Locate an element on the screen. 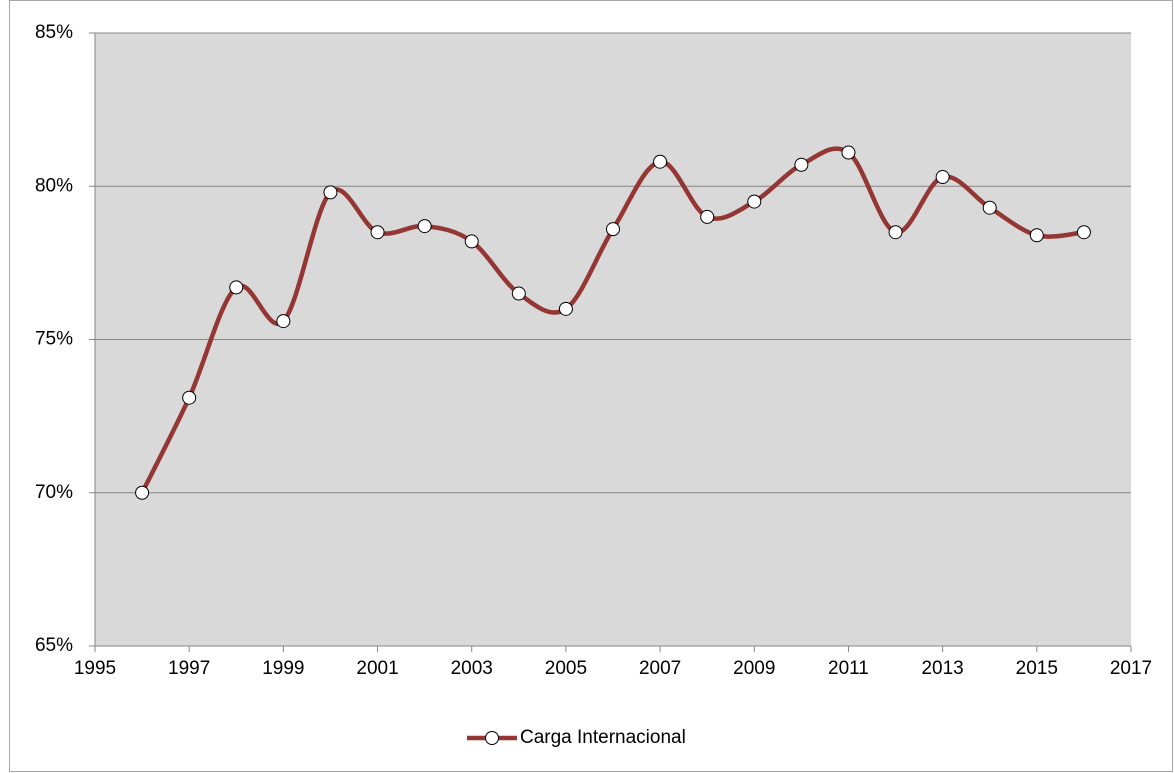 This screenshot has height=773, width=1174. y-tick-label: 85% is located at coordinates (54, 32).